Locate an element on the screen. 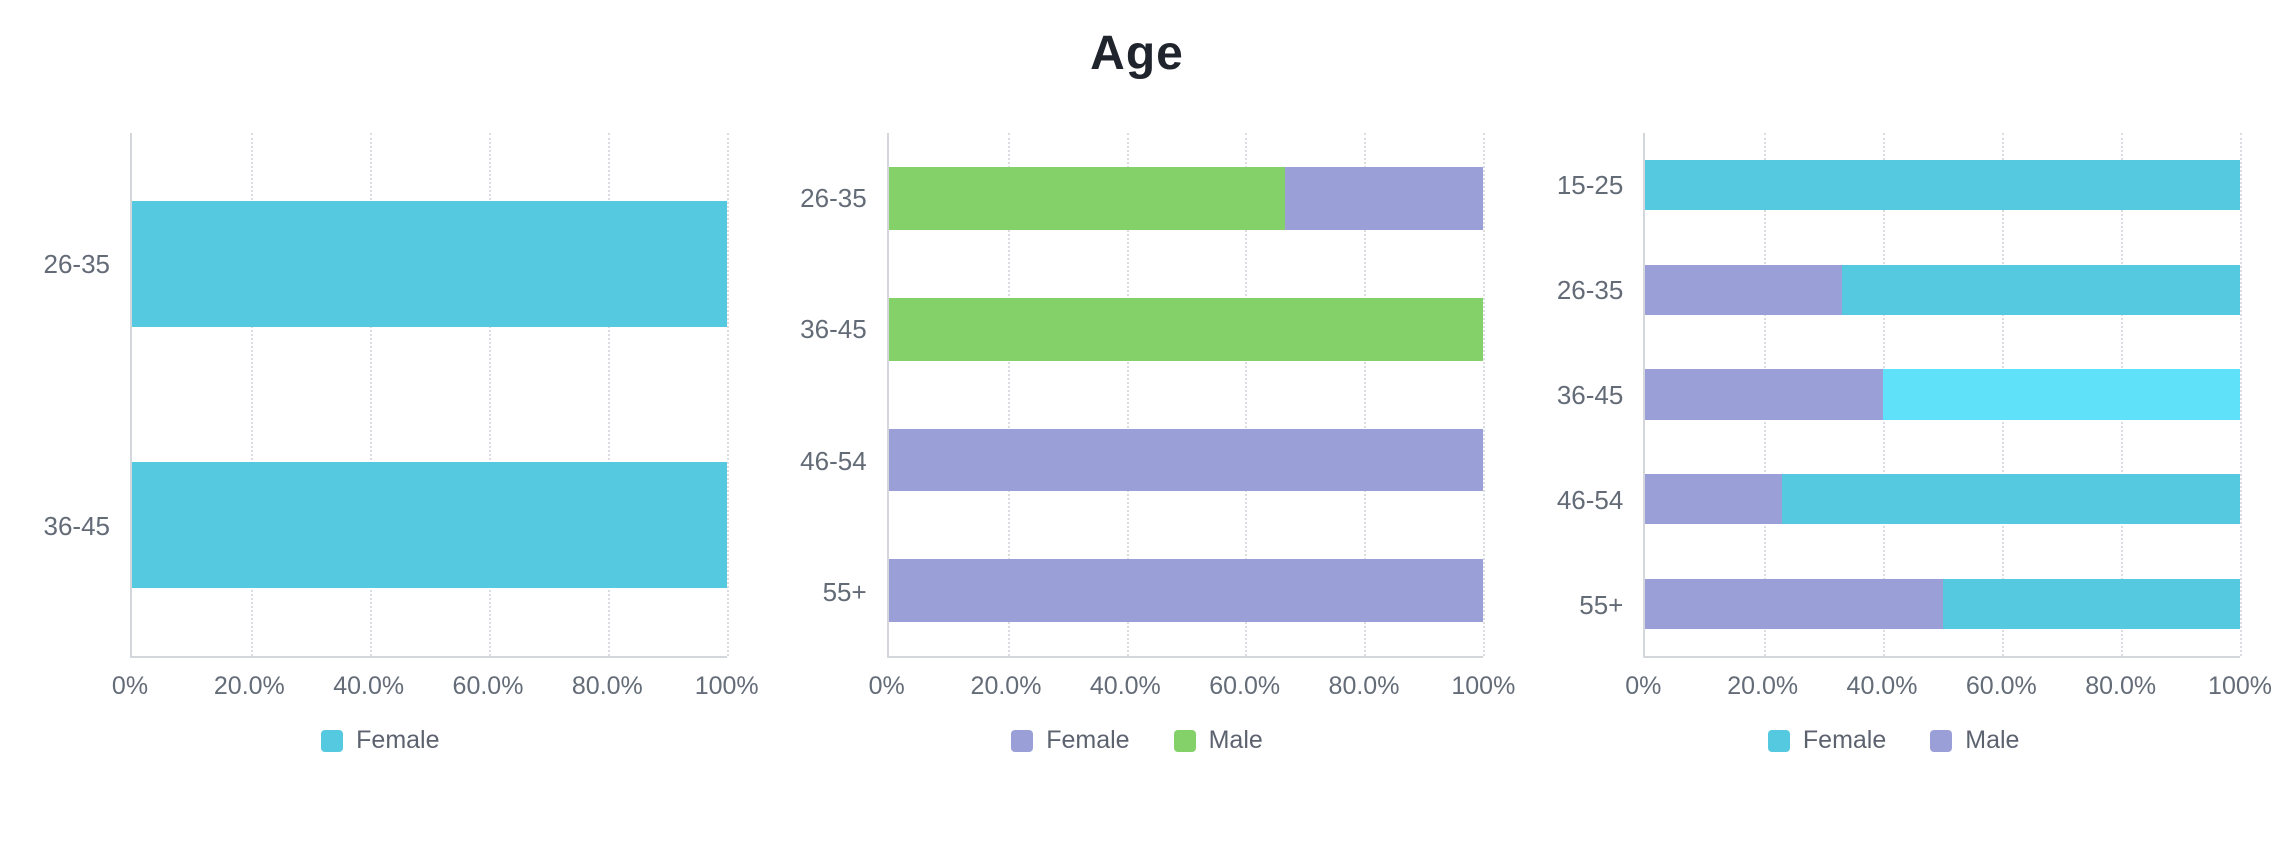 The height and width of the screenshot is (856, 2274). category-axis: 15-25 26-35 36-45 46-54 55+ is located at coordinates (1595, 395).